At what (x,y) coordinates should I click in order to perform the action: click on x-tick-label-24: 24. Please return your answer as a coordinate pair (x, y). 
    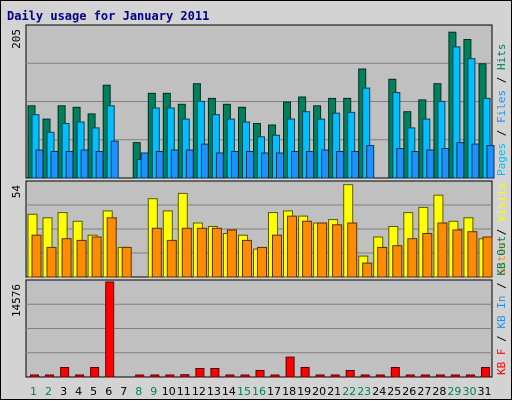
    Looking at the image, I should click on (379, 391).